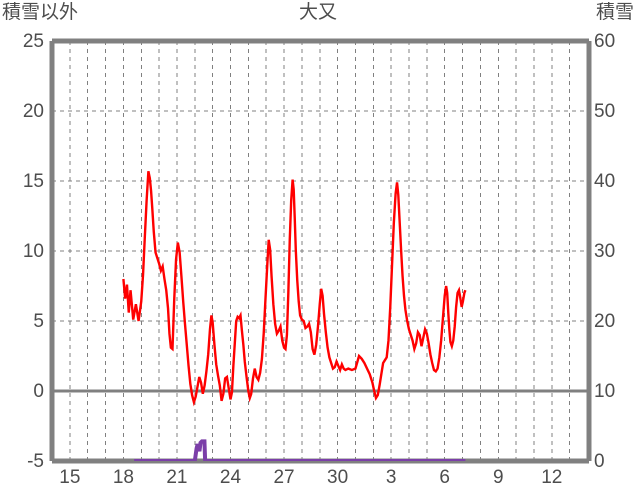  I want to click on x-tick-12: 12, so click(552, 477).